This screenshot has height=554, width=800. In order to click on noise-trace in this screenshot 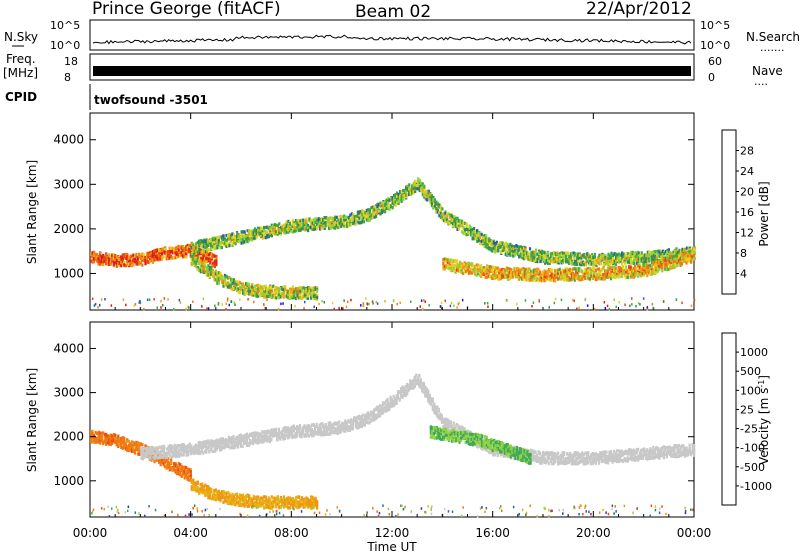, I will do `click(392, 39)`.